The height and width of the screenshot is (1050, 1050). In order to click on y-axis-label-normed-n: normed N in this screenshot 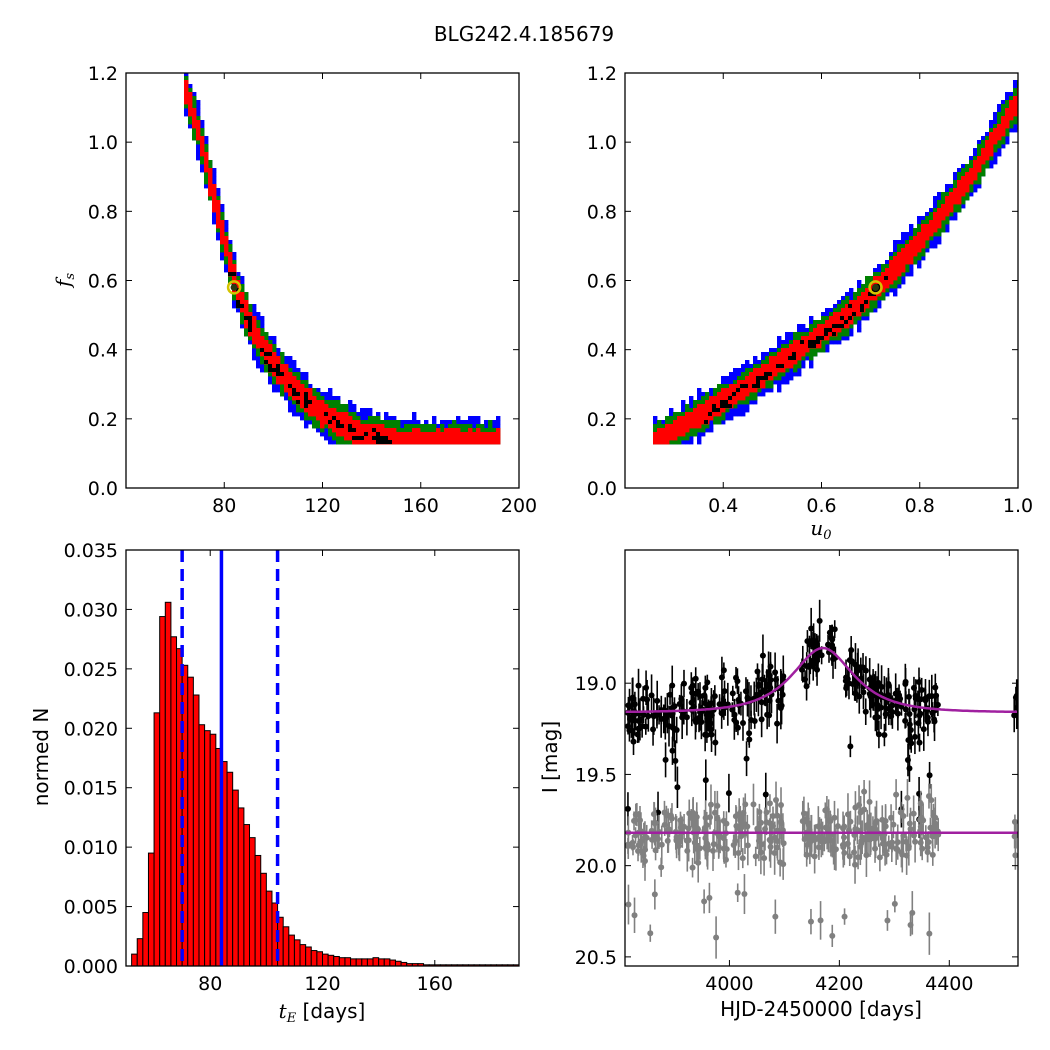, I will do `click(41, 757)`.